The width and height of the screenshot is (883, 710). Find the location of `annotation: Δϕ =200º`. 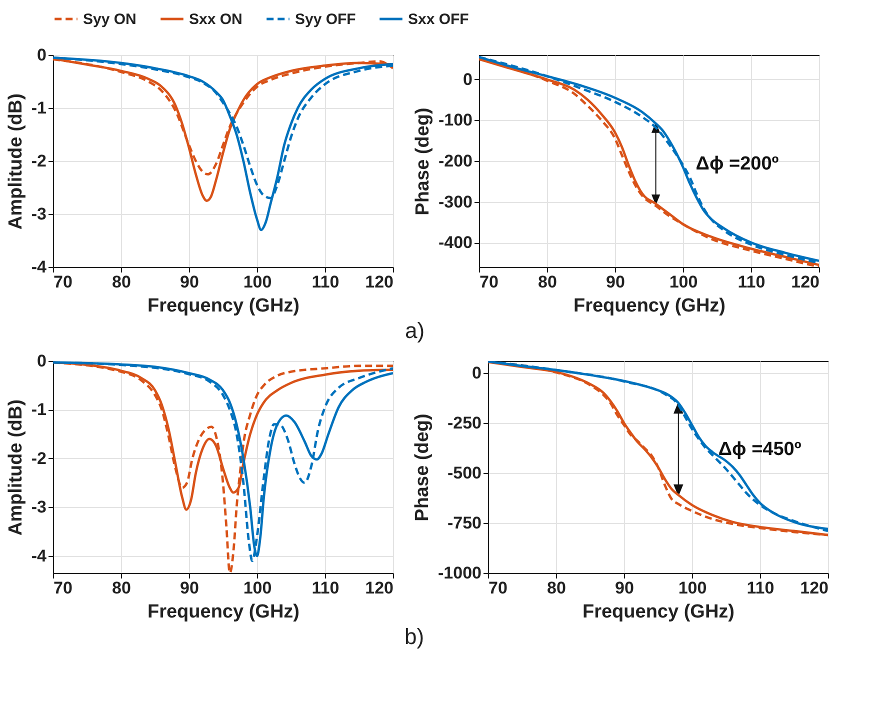

annotation: Δϕ =200º is located at coordinates (737, 164).